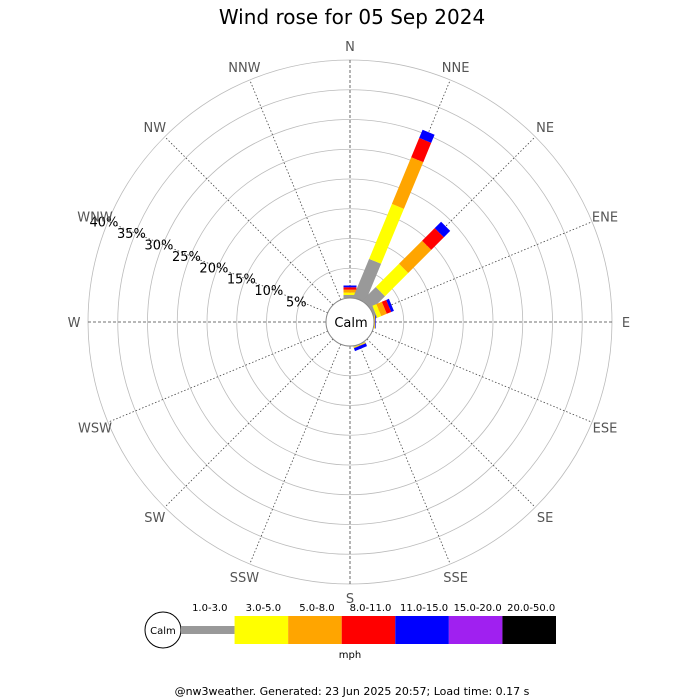  What do you see at coordinates (315, 630) in the screenshot?
I see `legend-swatch-5.0-8.0` at bounding box center [315, 630].